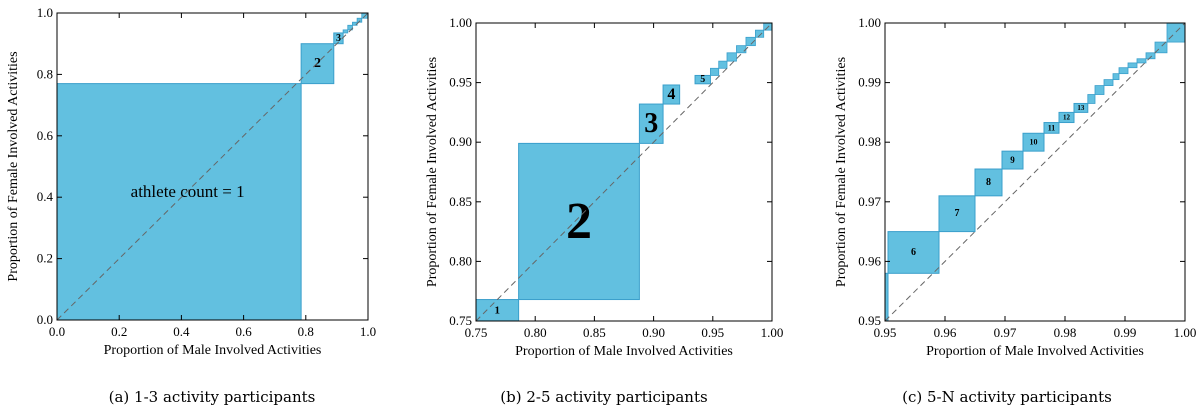  I want to click on athlete-count-annotation: athlete count = 1, so click(188, 191).